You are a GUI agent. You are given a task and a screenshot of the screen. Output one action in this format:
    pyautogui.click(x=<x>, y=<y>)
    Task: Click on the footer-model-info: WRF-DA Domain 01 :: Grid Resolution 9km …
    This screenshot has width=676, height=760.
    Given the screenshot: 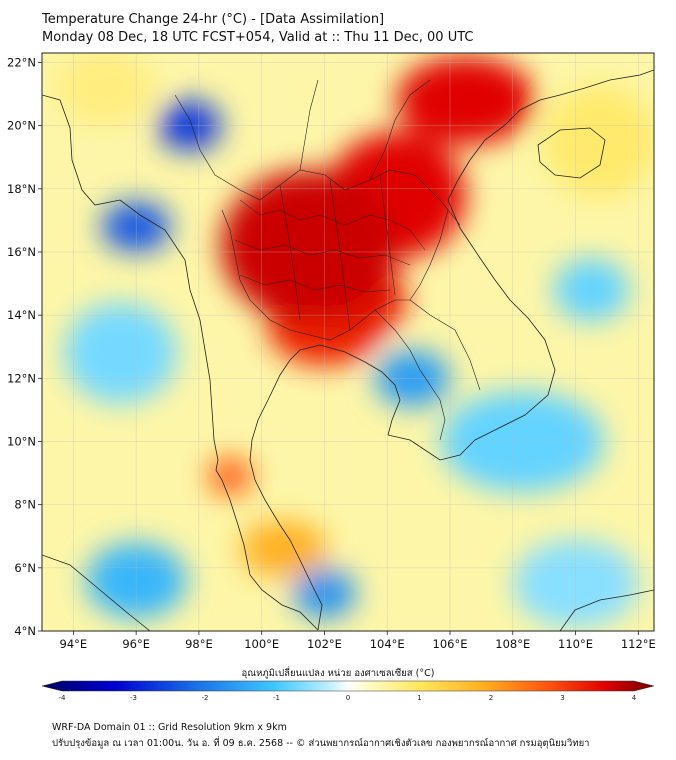 What is the action you would take?
    pyautogui.click(x=169, y=727)
    